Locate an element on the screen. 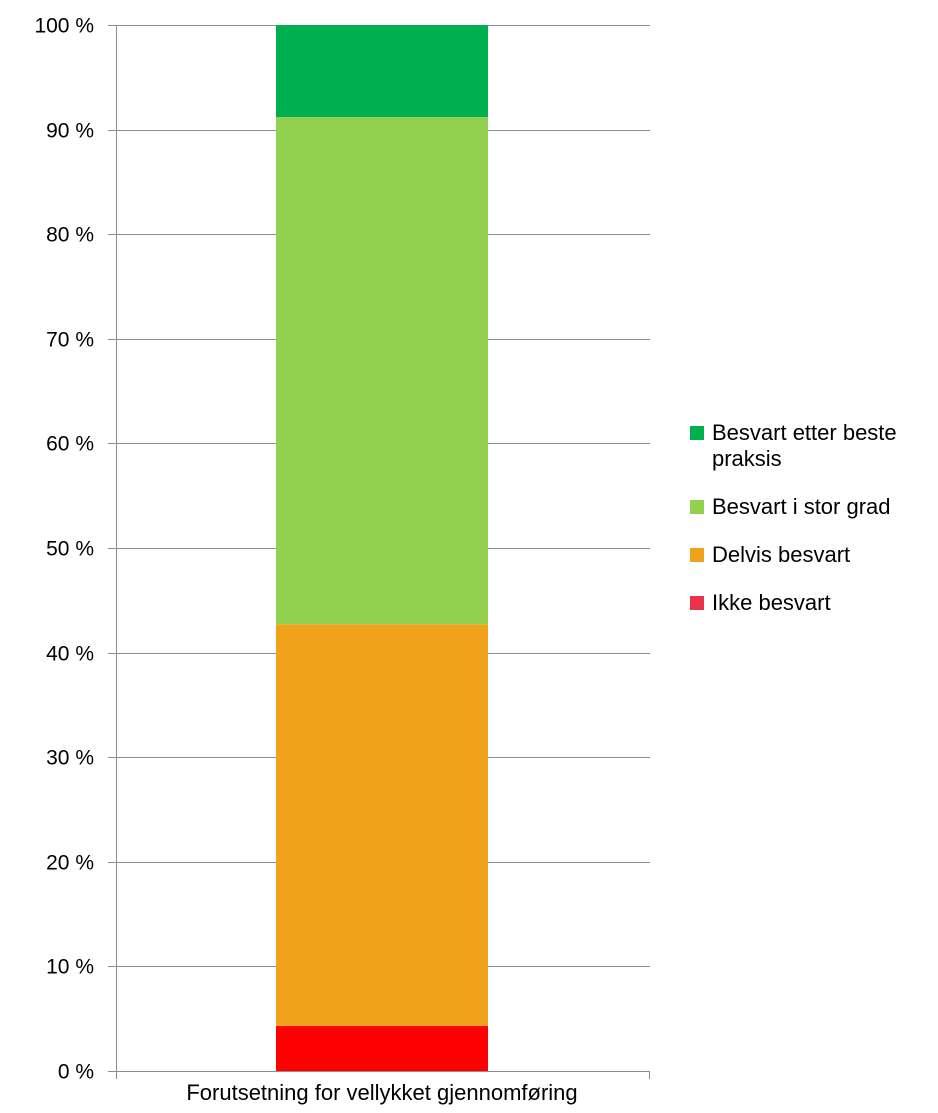 This screenshot has width=938, height=1113. y-tick-label: 20 % is located at coordinates (70, 863).